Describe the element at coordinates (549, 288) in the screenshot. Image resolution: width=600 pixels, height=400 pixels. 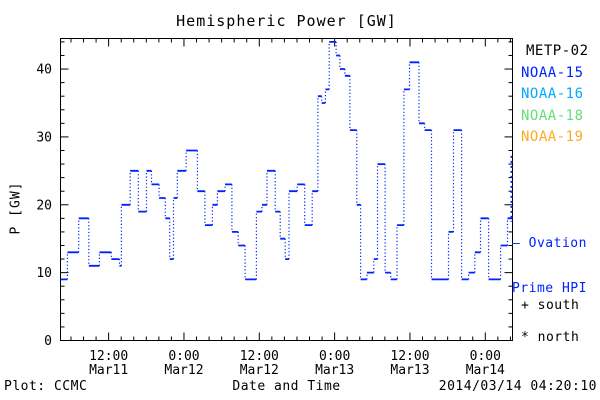
I see `ovation-legend-line2: Prime HPI` at that location.